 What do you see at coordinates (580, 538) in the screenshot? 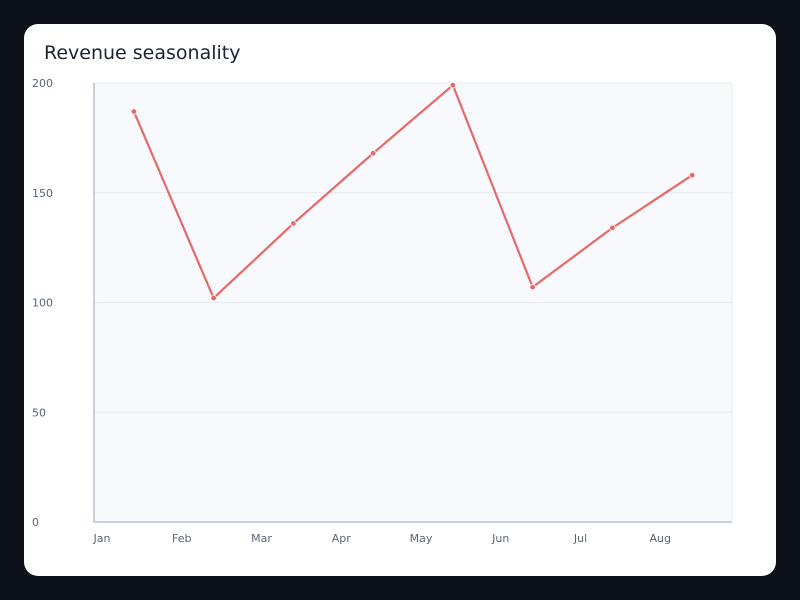
I see `x-tick-label: Jul` at bounding box center [580, 538].